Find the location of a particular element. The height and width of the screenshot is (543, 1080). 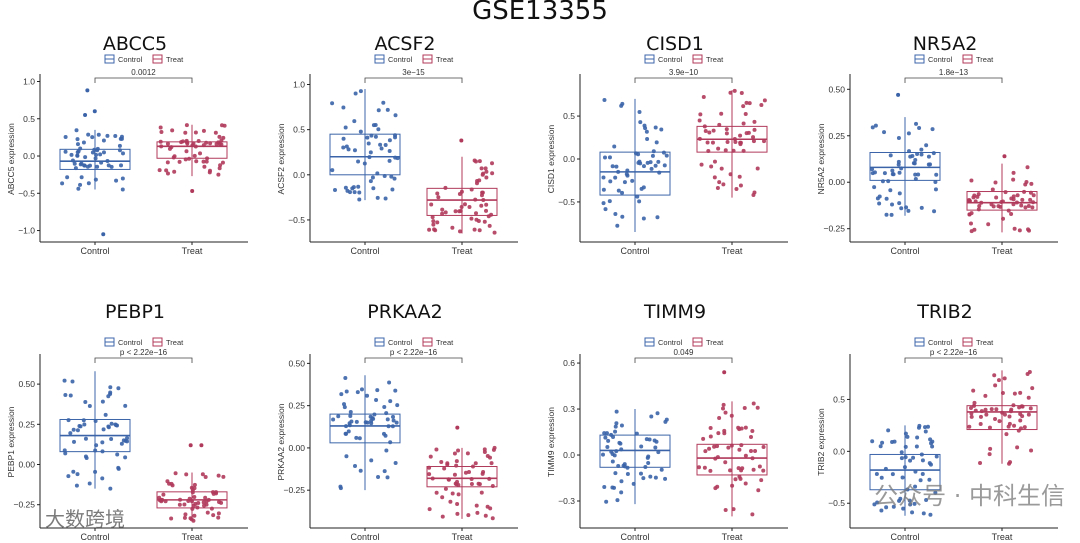

p-value-label: 1.8e−13 is located at coordinates (954, 72).